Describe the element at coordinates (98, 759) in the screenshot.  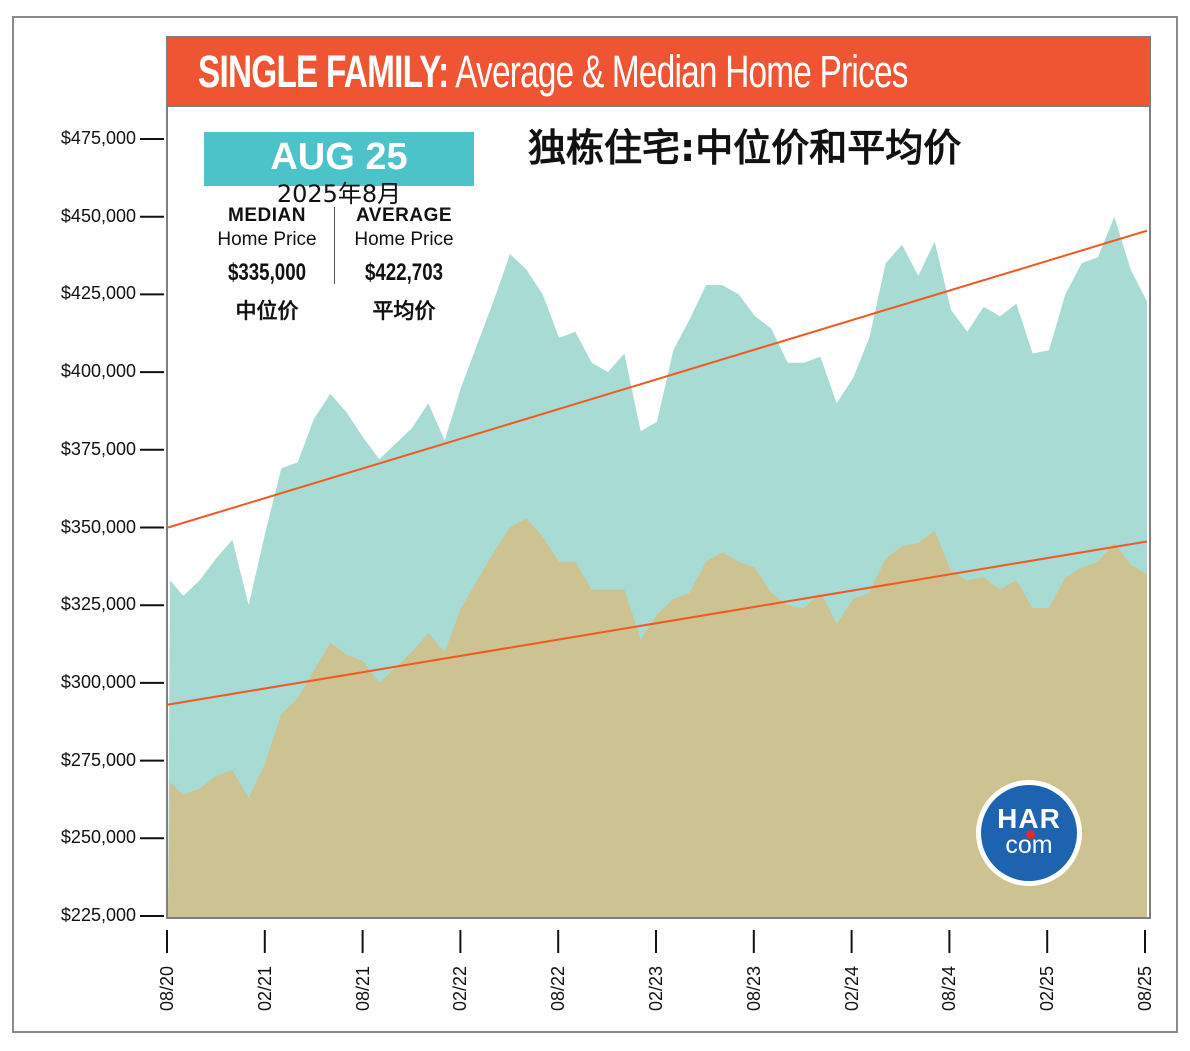
I see `y-tick-label: $275,000` at that location.